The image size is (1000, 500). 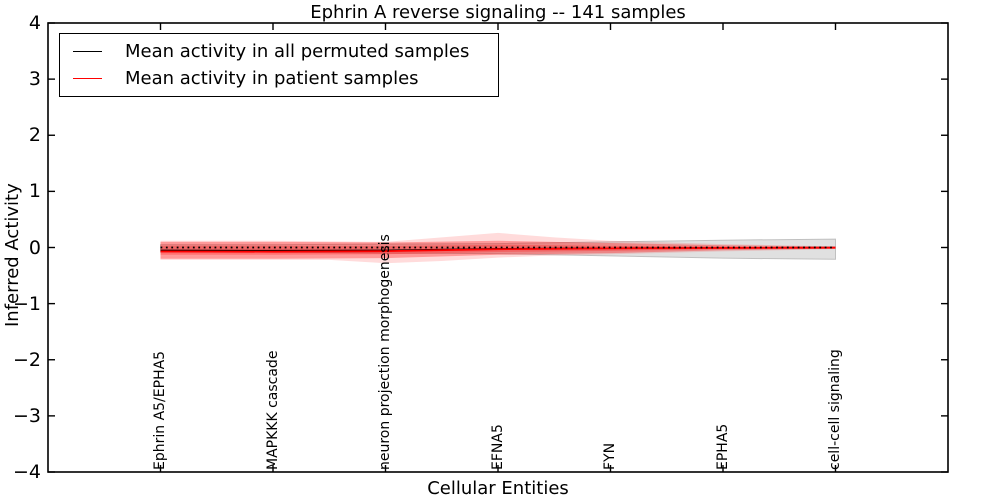 What do you see at coordinates (26, 472) in the screenshot?
I see `y-tick-label: −4` at bounding box center [26, 472].